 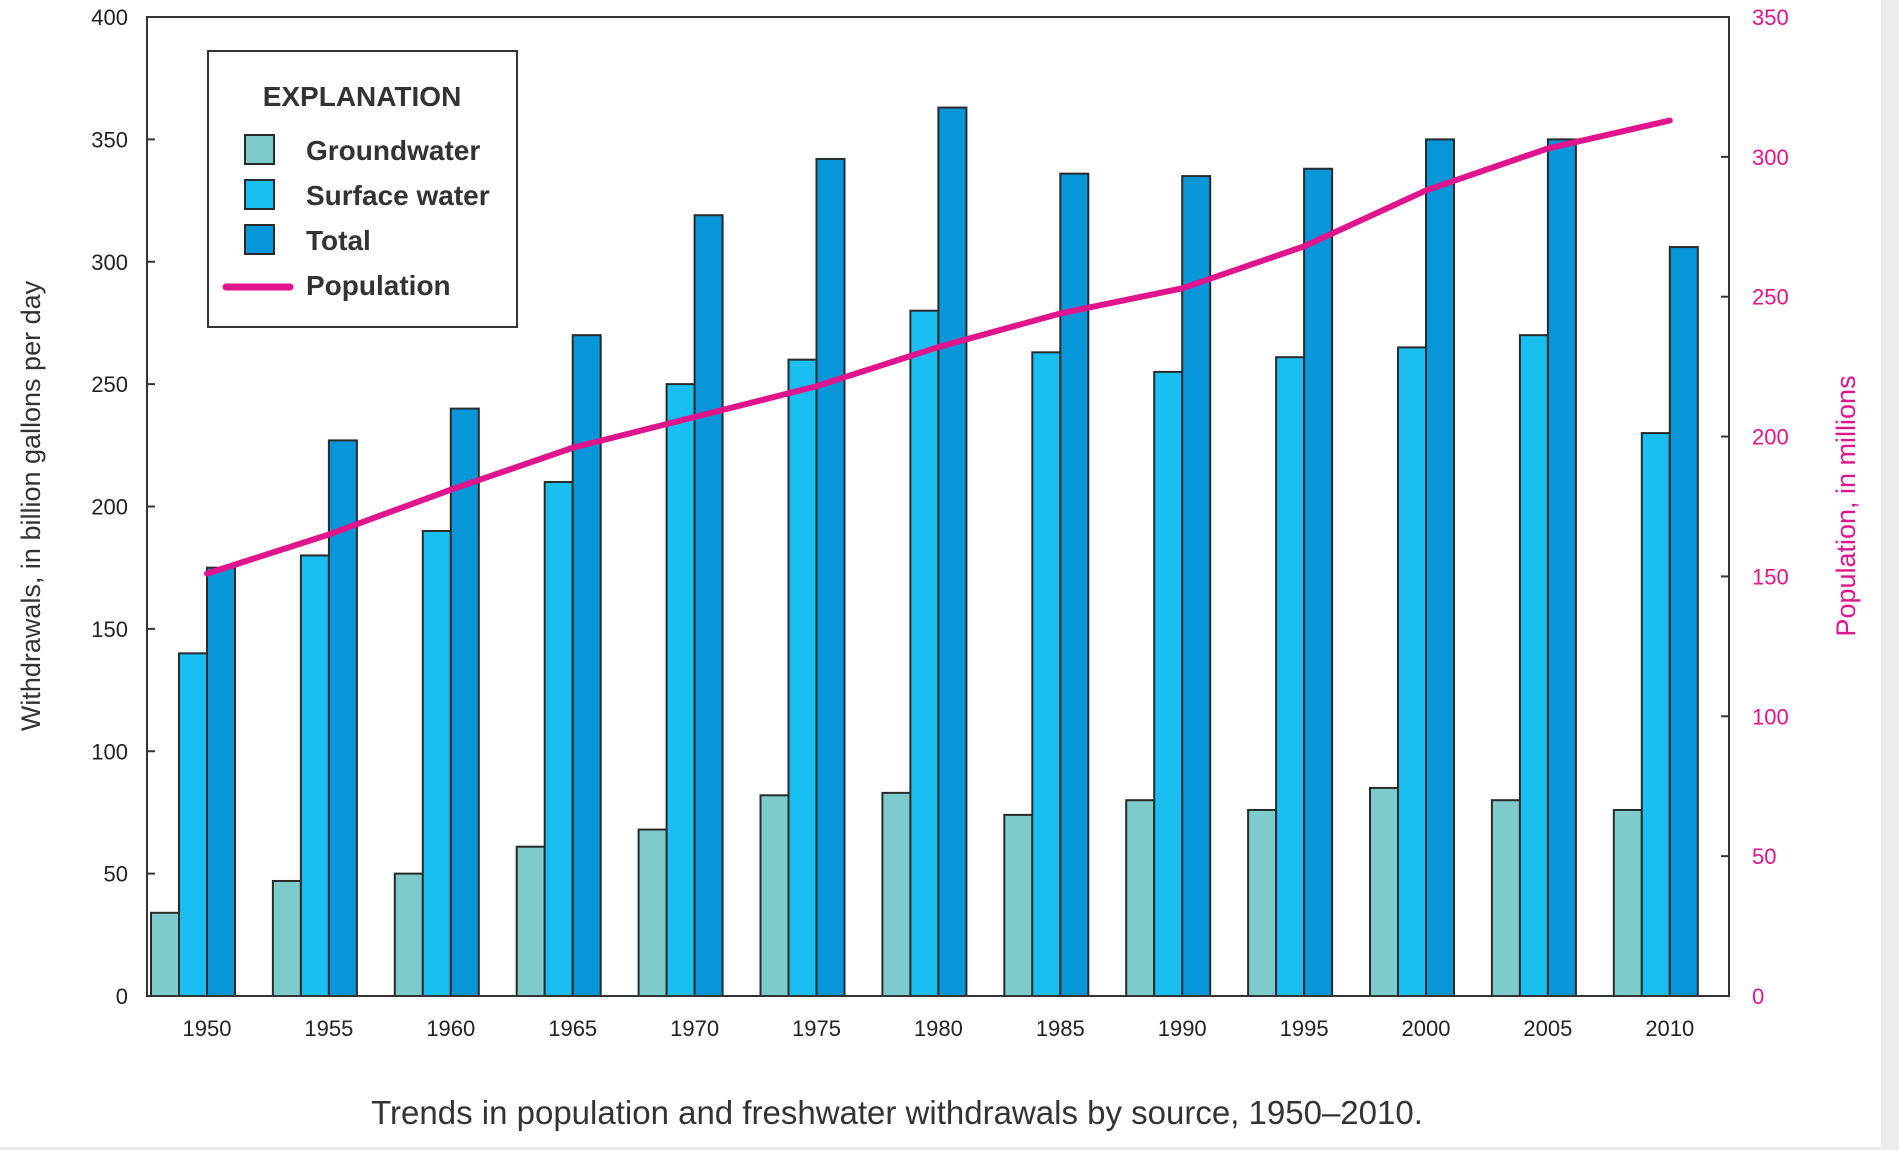 What do you see at coordinates (1505, 898) in the screenshot?
I see `bar-groundwater-2005` at bounding box center [1505, 898].